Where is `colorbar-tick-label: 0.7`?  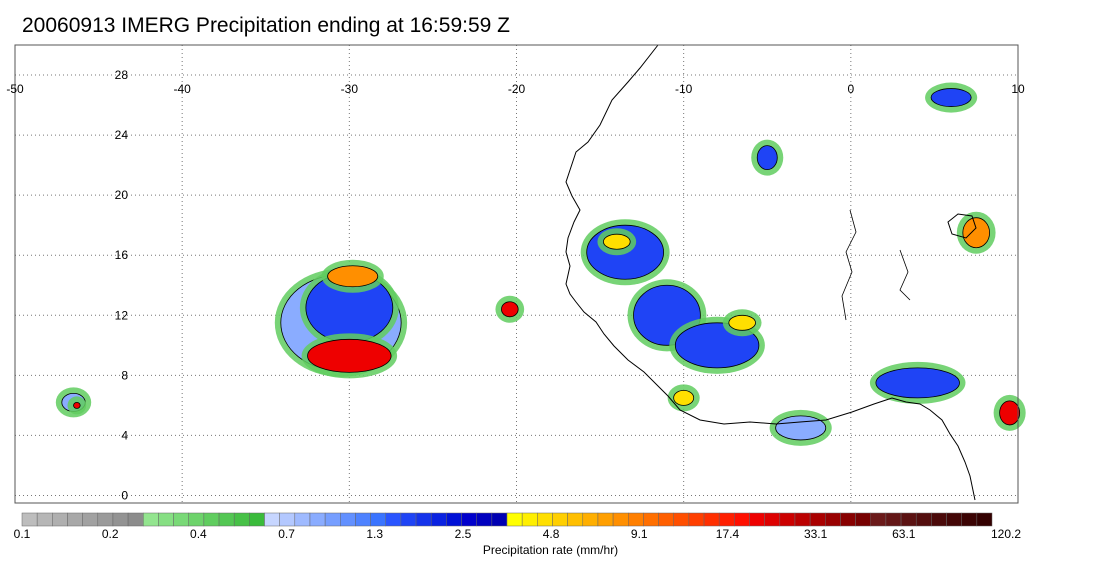
colorbar-tick-label: 0.7 is located at coordinates (286, 534).